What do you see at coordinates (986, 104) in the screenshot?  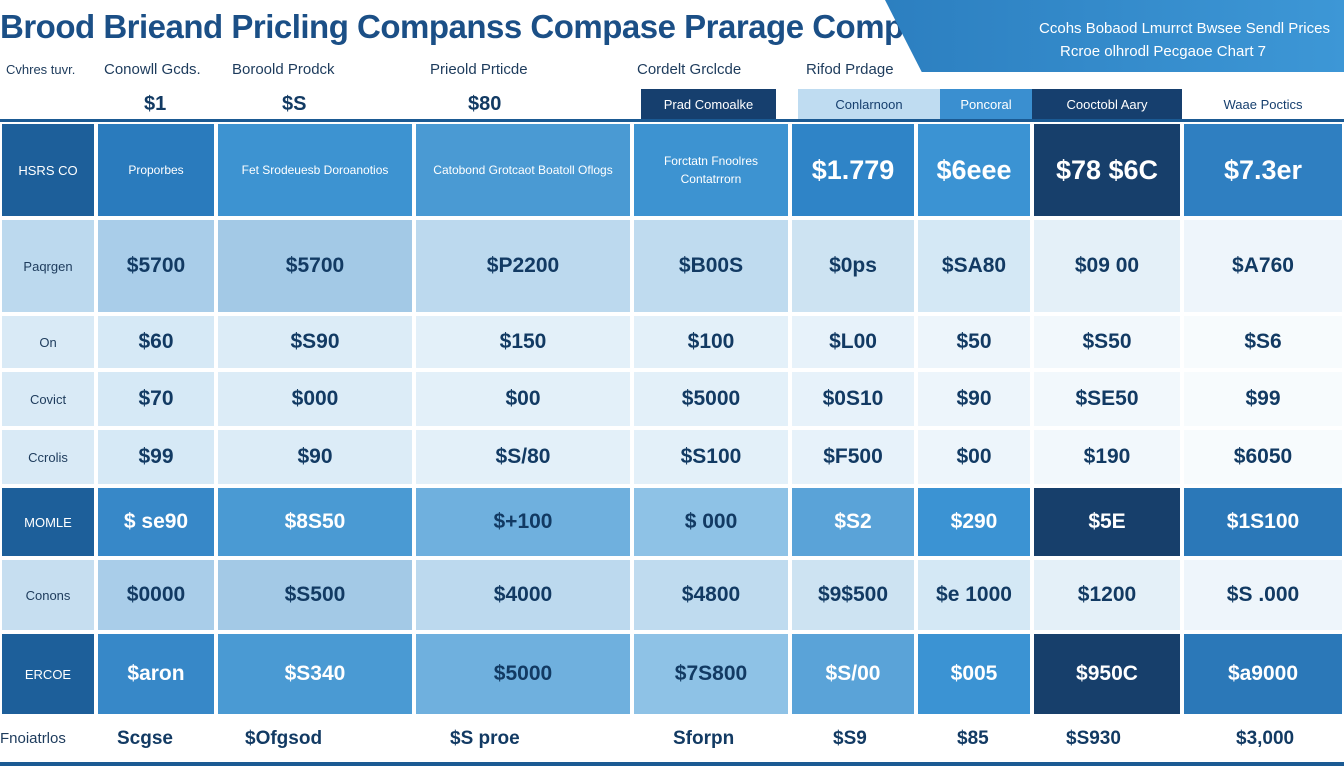 I see `header-pill: Poncoral` at bounding box center [986, 104].